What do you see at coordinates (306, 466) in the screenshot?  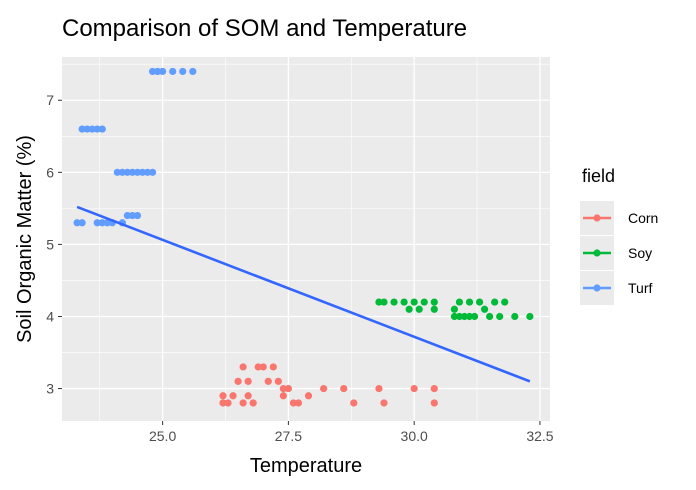 I see `x-axis-title: Temperature` at bounding box center [306, 466].